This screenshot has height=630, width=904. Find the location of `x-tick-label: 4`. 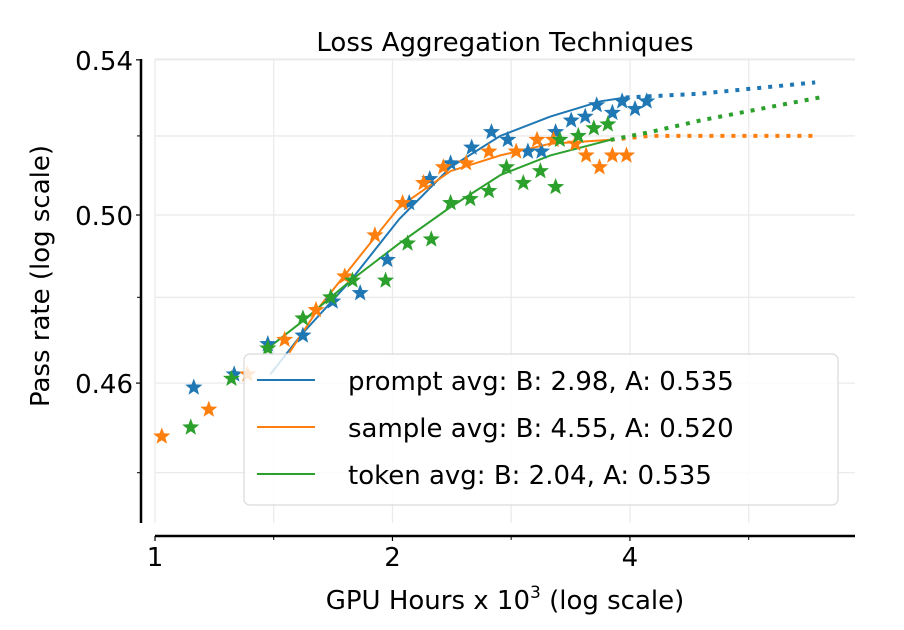

x-tick-label: 4 is located at coordinates (630, 558).